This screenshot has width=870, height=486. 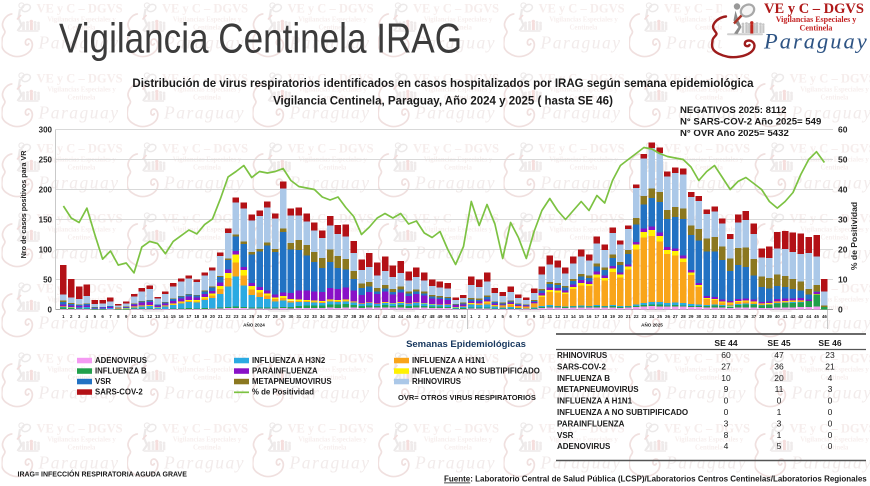 What do you see at coordinates (854, 236) in the screenshot?
I see `svg-text: % de Positividad` at bounding box center [854, 236].